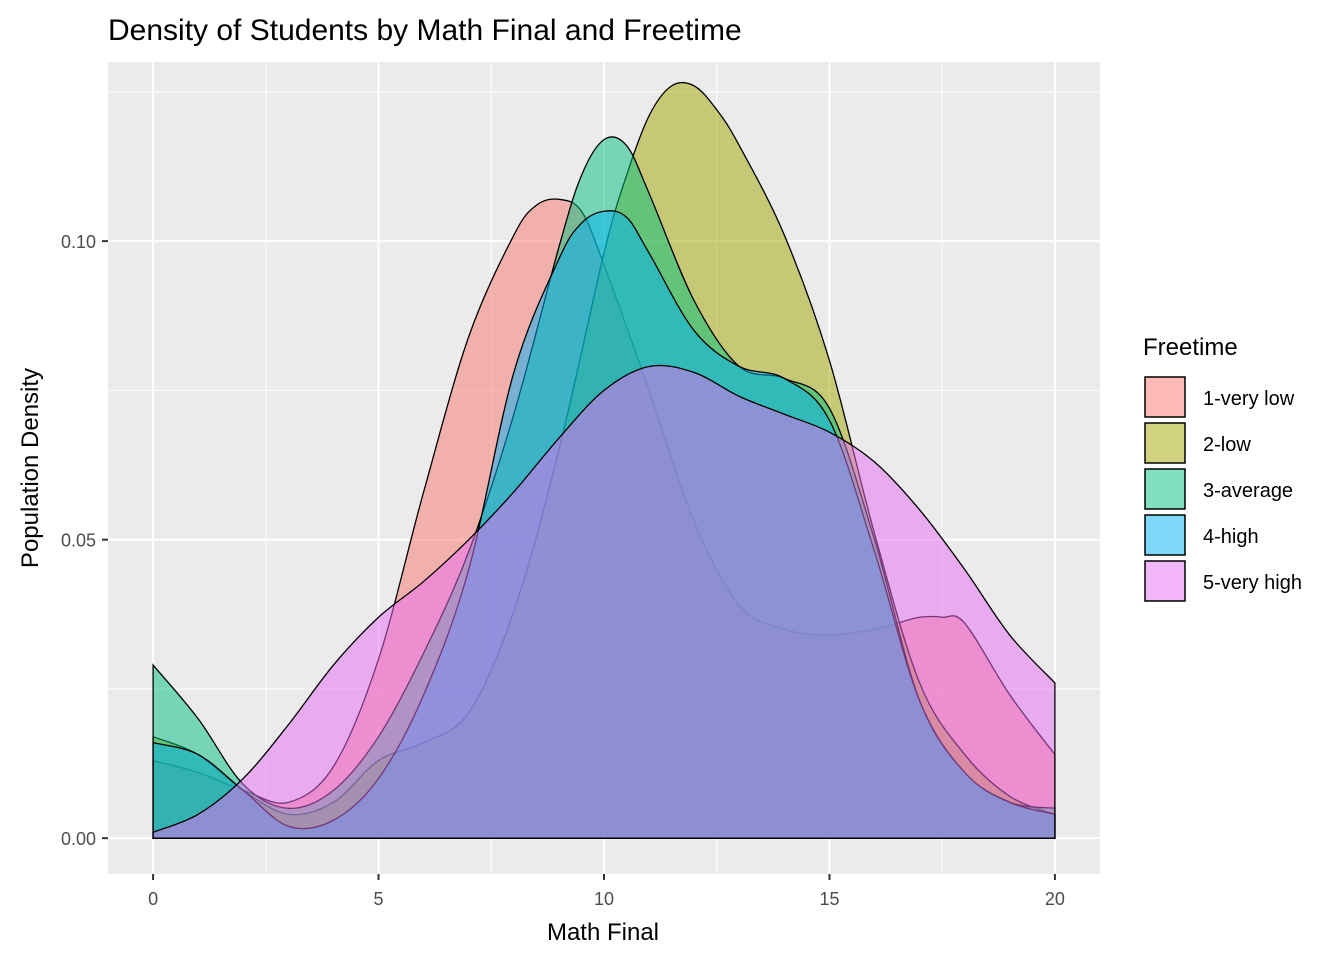 The width and height of the screenshot is (1344, 960). I want to click on y-tick-label: 0.00, so click(78, 839).